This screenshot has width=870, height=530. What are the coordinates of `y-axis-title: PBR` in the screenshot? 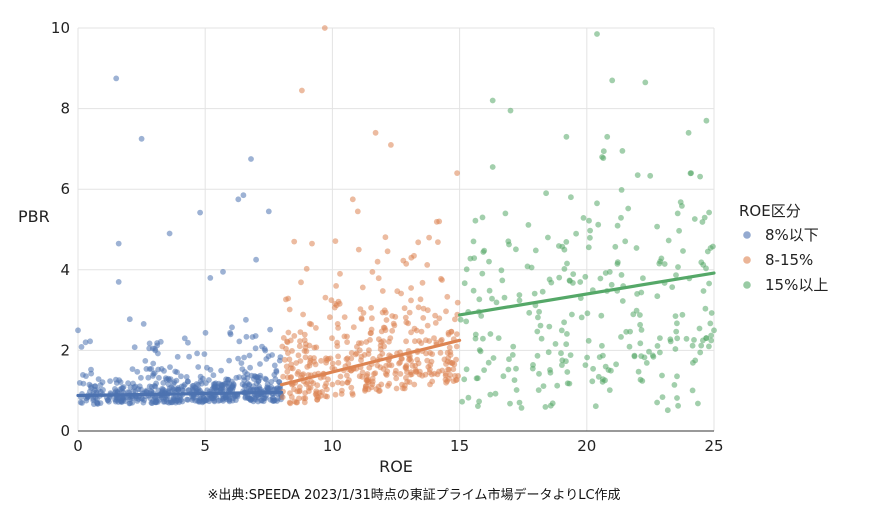 It's located at (34, 216).